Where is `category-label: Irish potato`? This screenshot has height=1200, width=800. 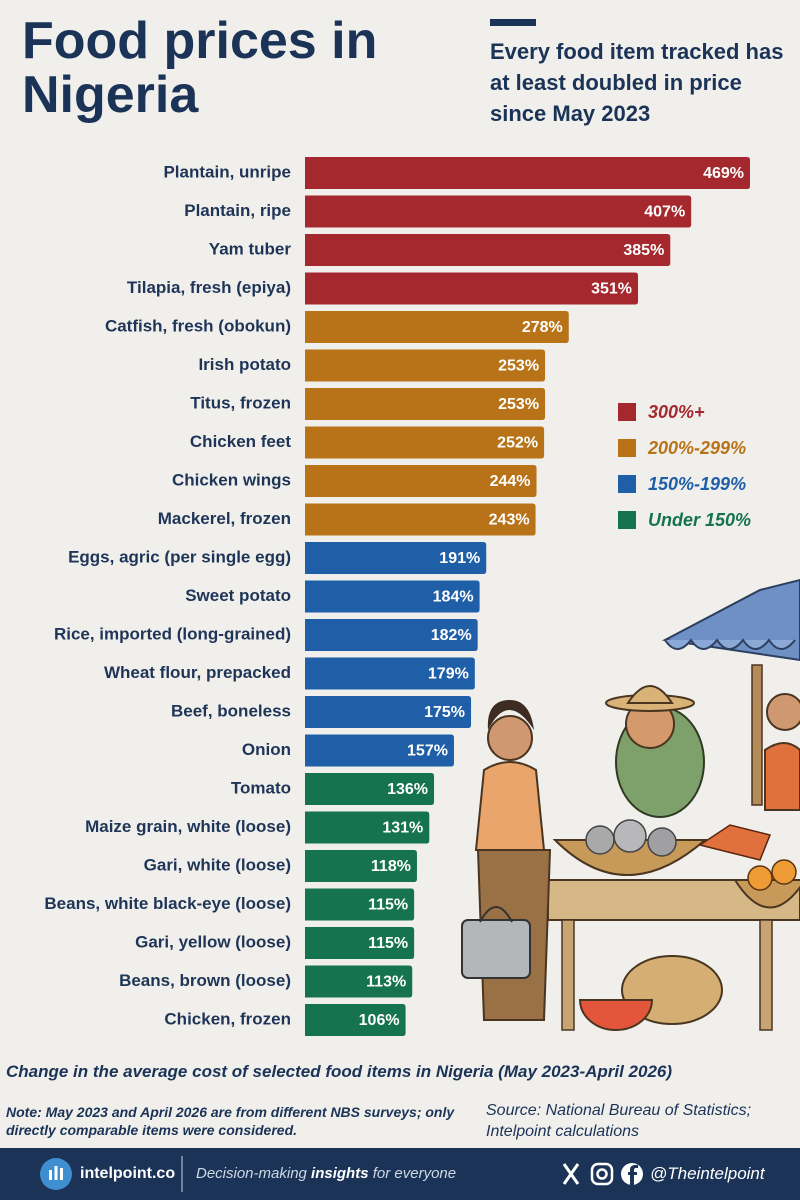 category-label: Irish potato is located at coordinates (244, 364).